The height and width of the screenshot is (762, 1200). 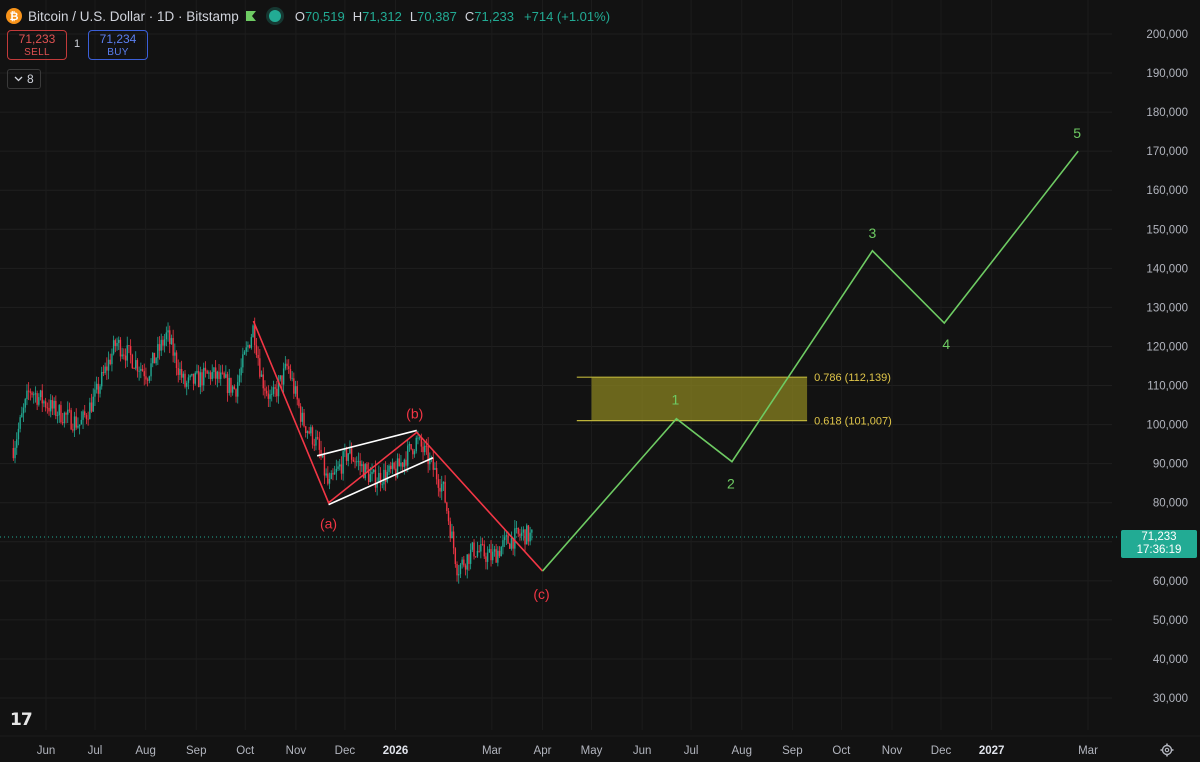 I want to click on impulse-wave-label: 4, so click(x=946, y=344).